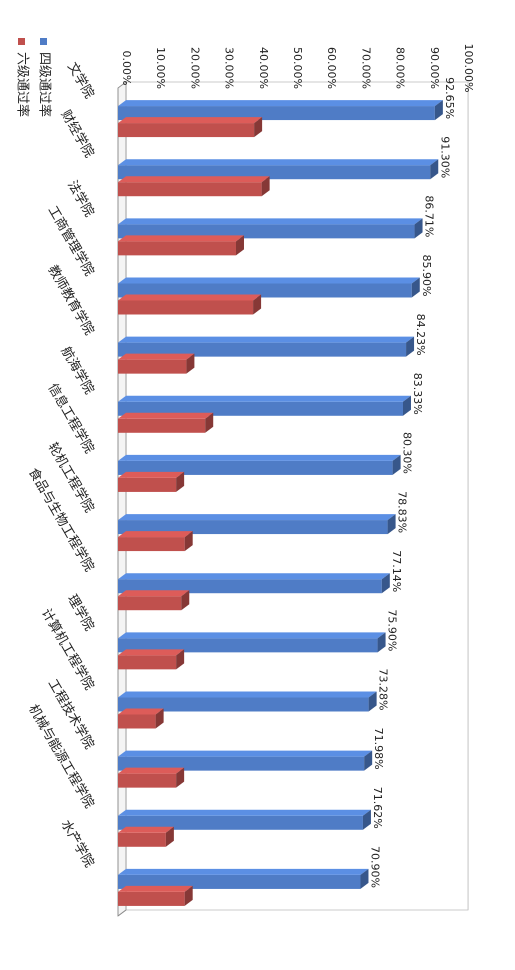 This screenshot has width=515, height=970. Describe the element at coordinates (126, 68) in the screenshot. I see `value-tick-label: 0.00%` at that location.